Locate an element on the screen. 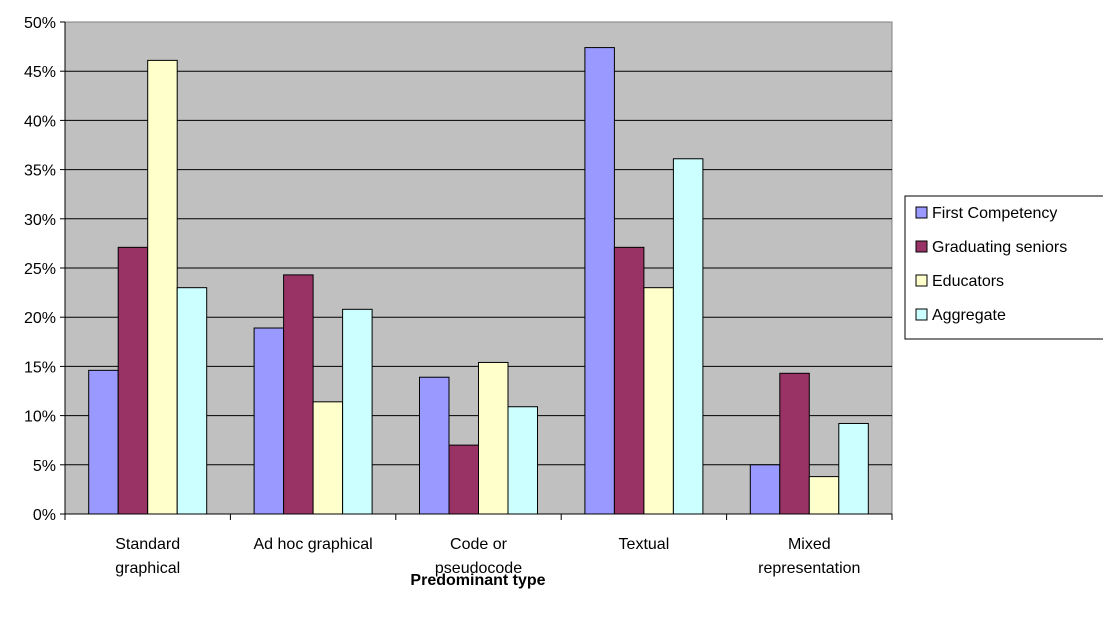 Image resolution: width=1103 pixels, height=620 pixels. legend-box is located at coordinates (1003, 267).